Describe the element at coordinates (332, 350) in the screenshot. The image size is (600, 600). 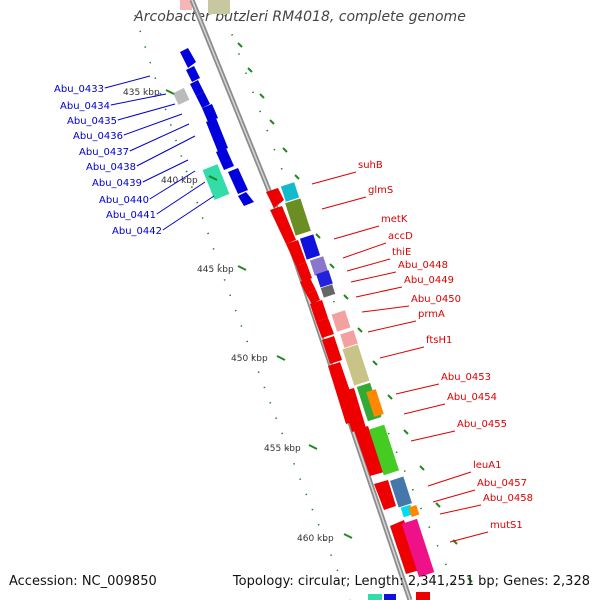
I see `gene-prma-arrow` at that location.